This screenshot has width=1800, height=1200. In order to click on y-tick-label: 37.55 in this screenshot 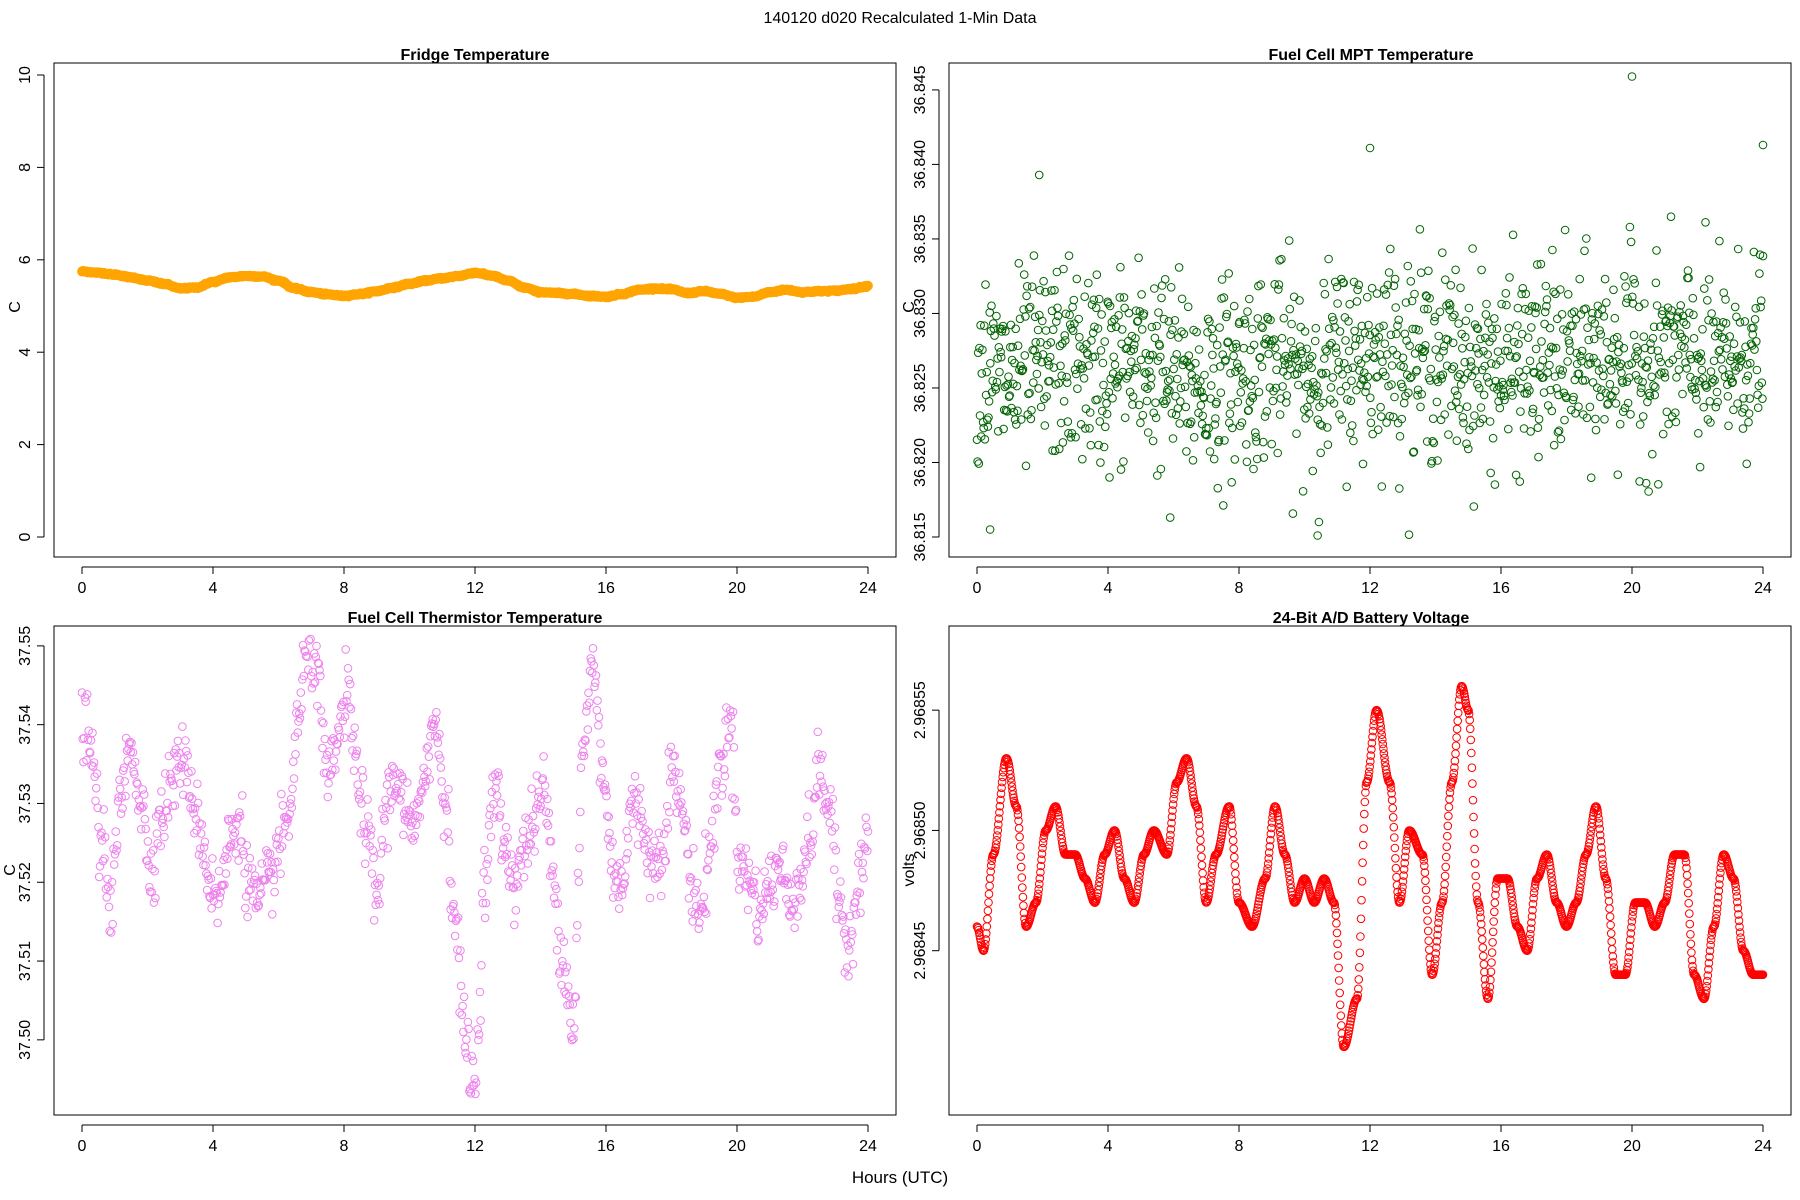, I will do `click(25, 646)`.